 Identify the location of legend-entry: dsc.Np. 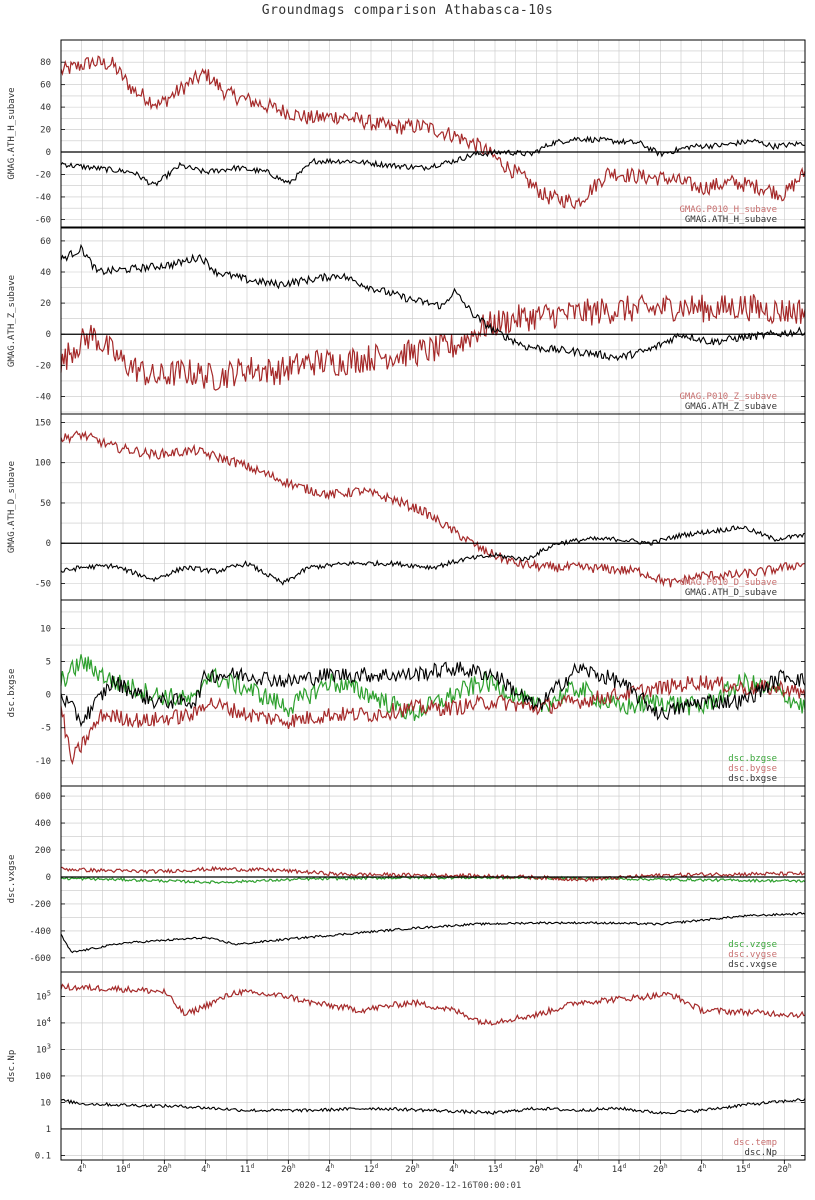
(760, 1153).